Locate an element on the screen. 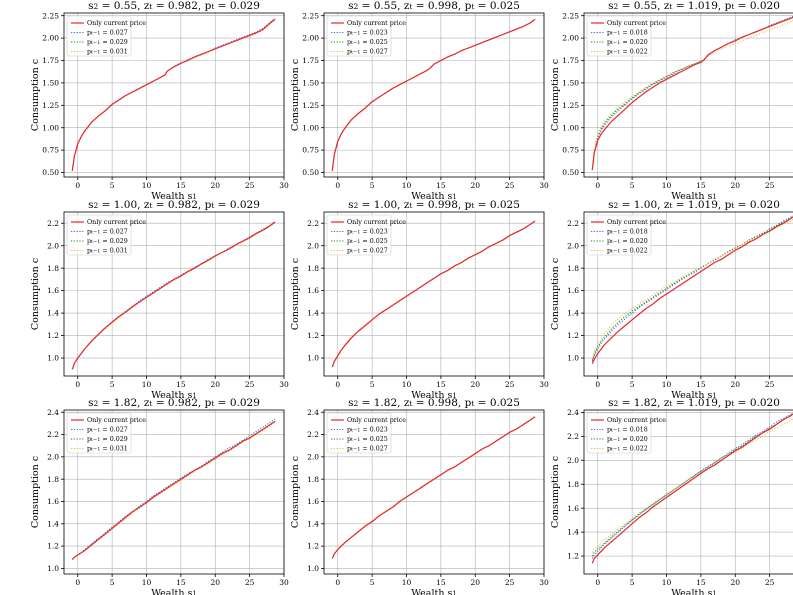  y-tick-label: 2.25 is located at coordinates (50, 15).